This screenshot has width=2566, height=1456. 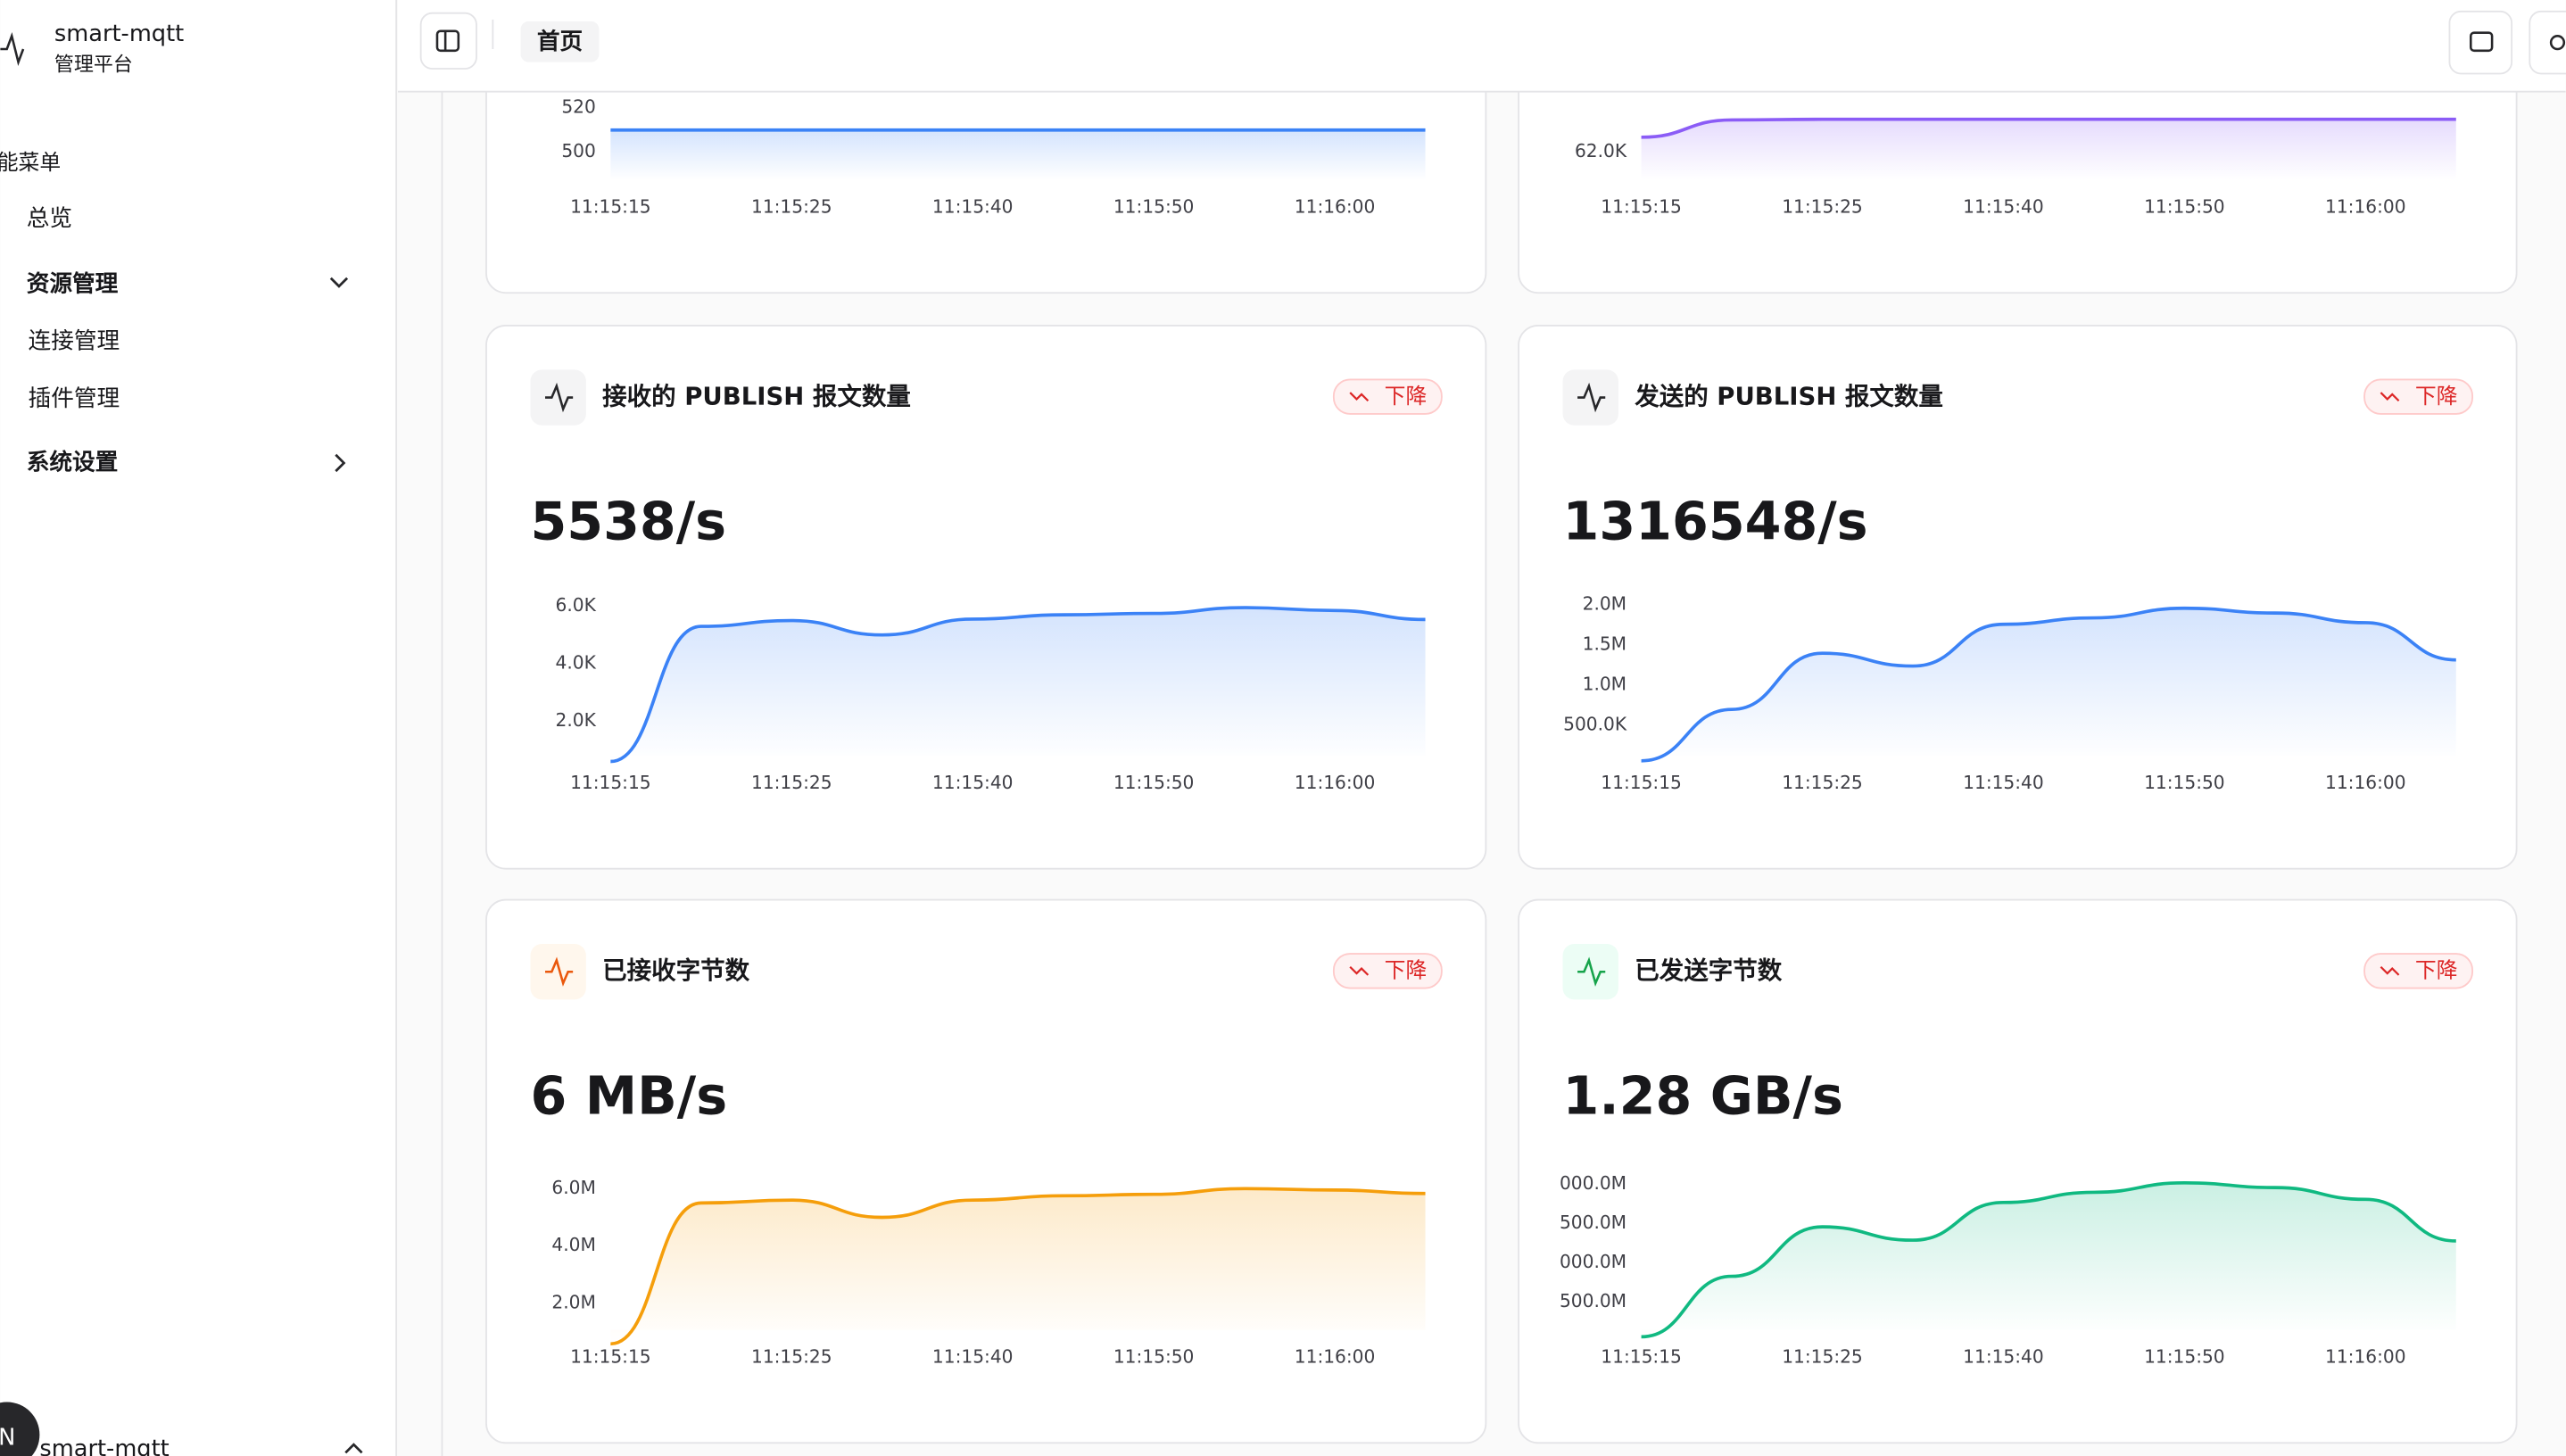 I want to click on header-bg, so click(x=1481, y=46).